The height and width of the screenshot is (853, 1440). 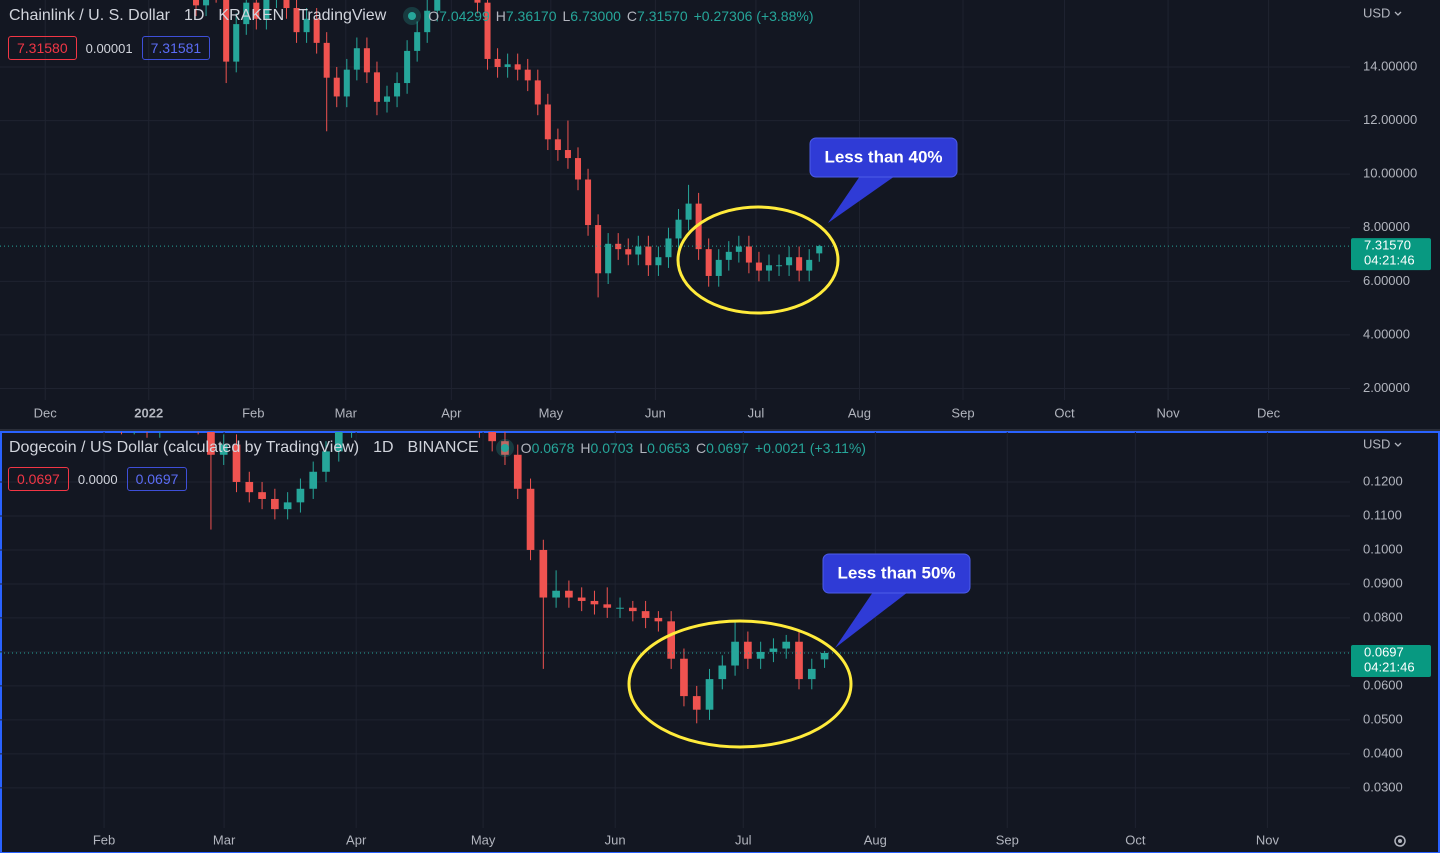 What do you see at coordinates (224, 839) in the screenshot?
I see `x-tick-label: Mar` at bounding box center [224, 839].